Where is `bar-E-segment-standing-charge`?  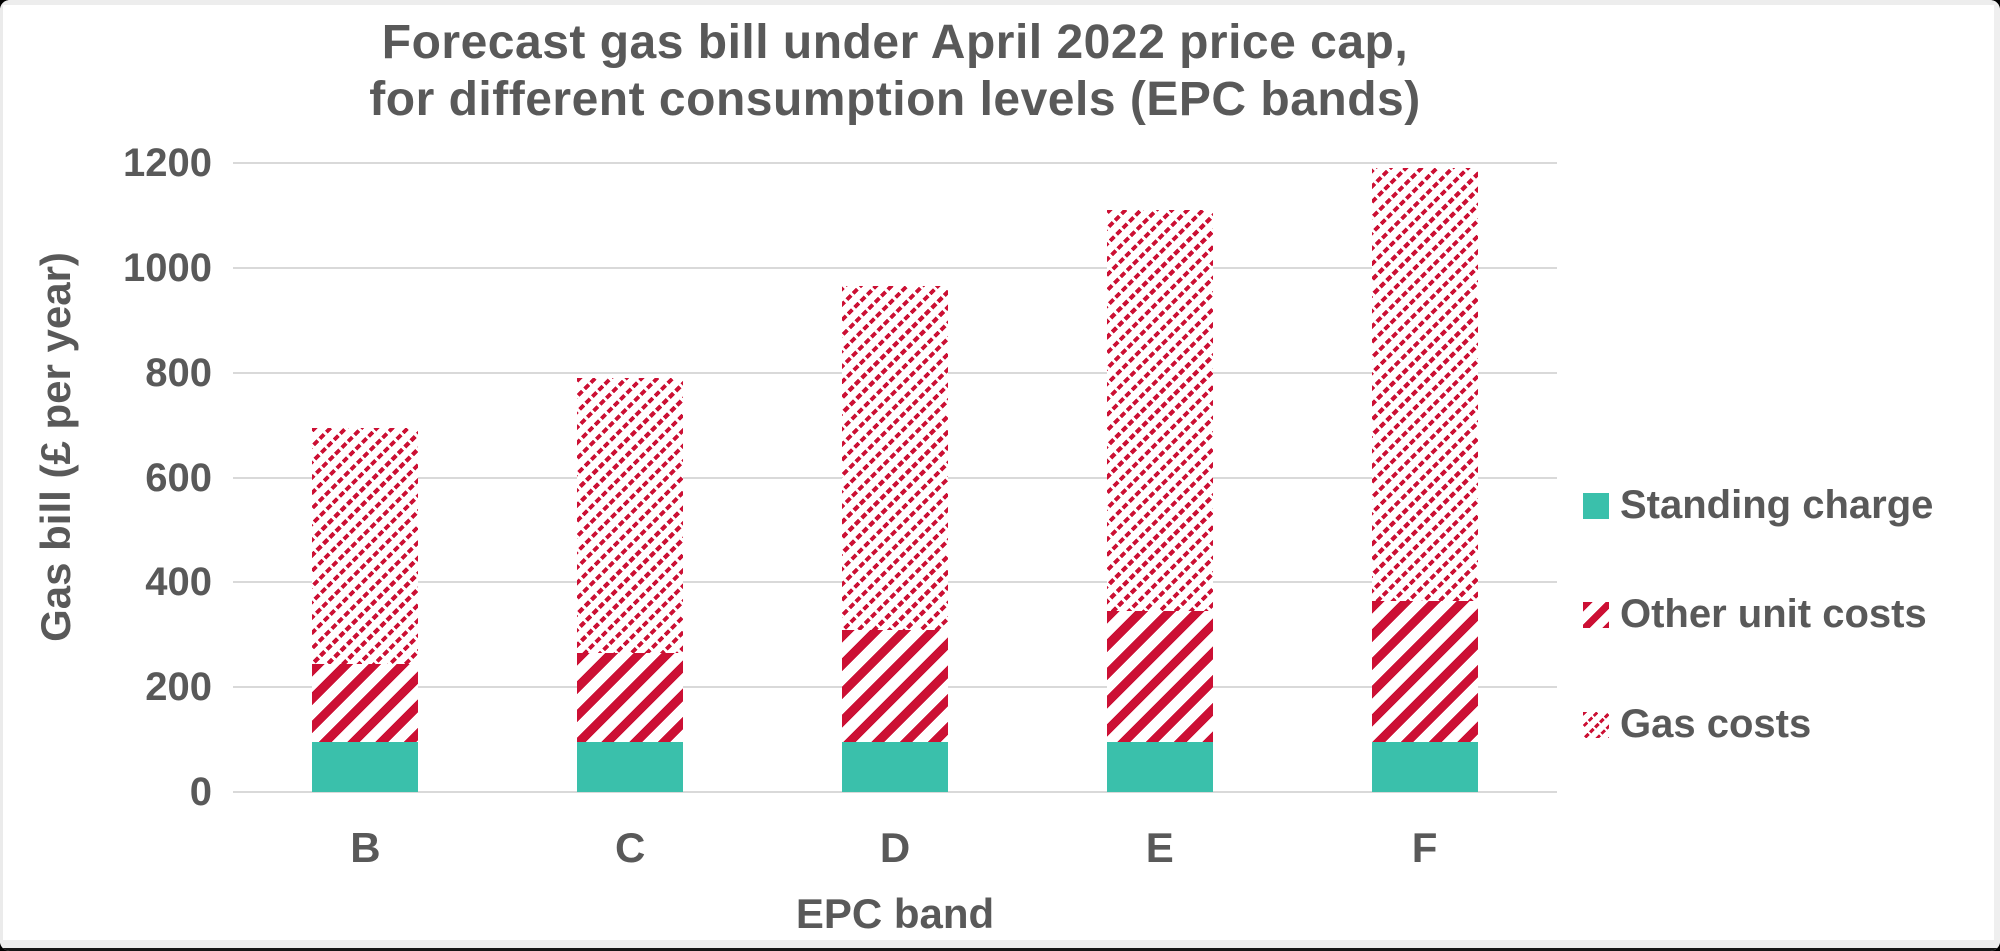 bar-E-segment-standing-charge is located at coordinates (1159, 767).